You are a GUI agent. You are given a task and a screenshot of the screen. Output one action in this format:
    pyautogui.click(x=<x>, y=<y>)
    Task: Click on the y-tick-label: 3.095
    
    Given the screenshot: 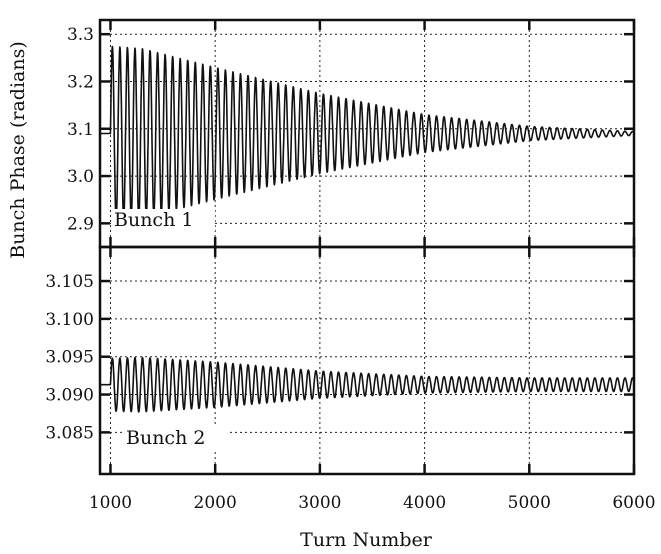 What is the action you would take?
    pyautogui.click(x=69, y=358)
    